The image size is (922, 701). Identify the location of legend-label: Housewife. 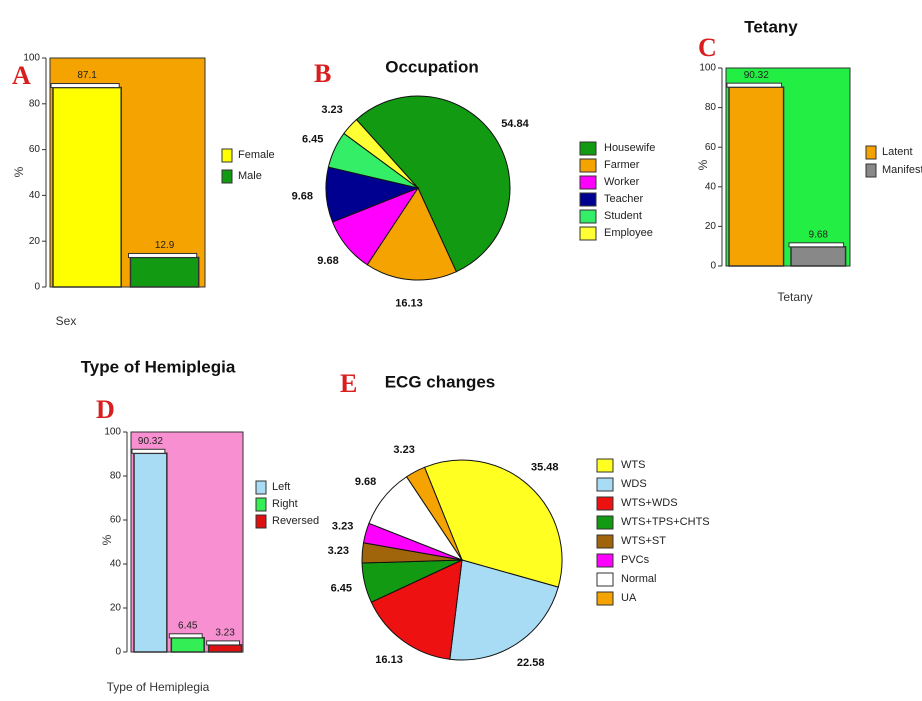
(629, 148).